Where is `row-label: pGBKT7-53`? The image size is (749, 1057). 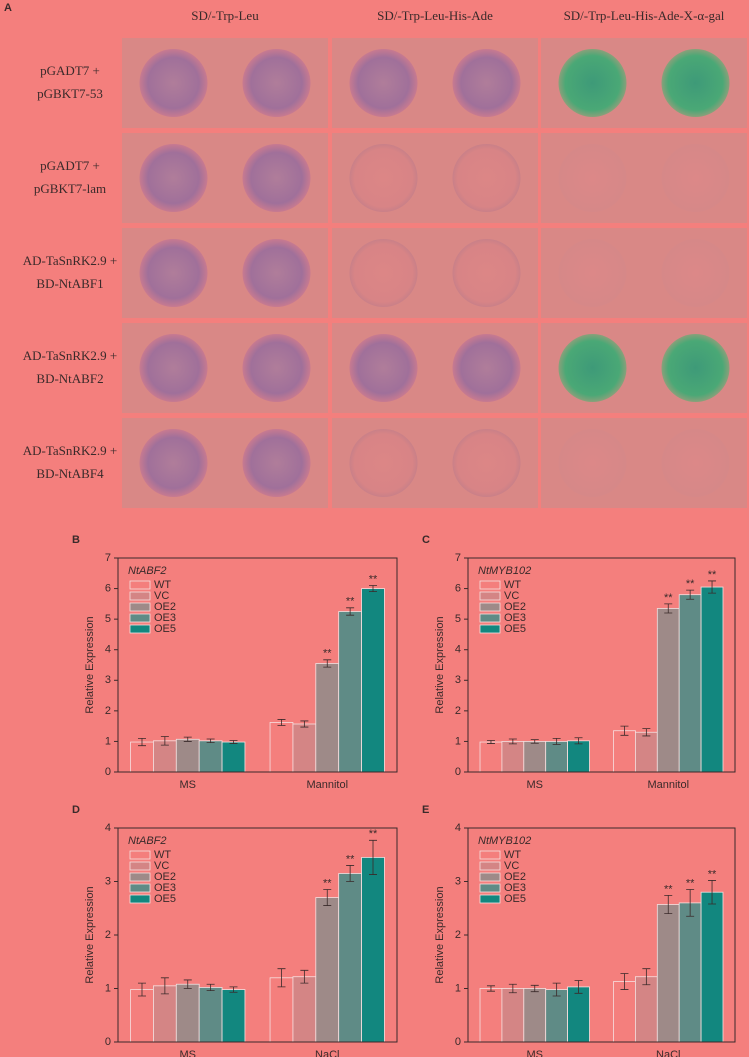
row-label: pGBKT7-53 is located at coordinates (70, 93).